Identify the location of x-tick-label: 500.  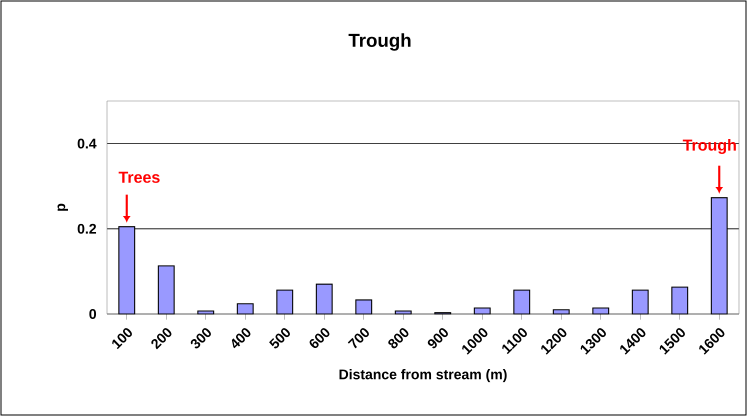
(279, 338).